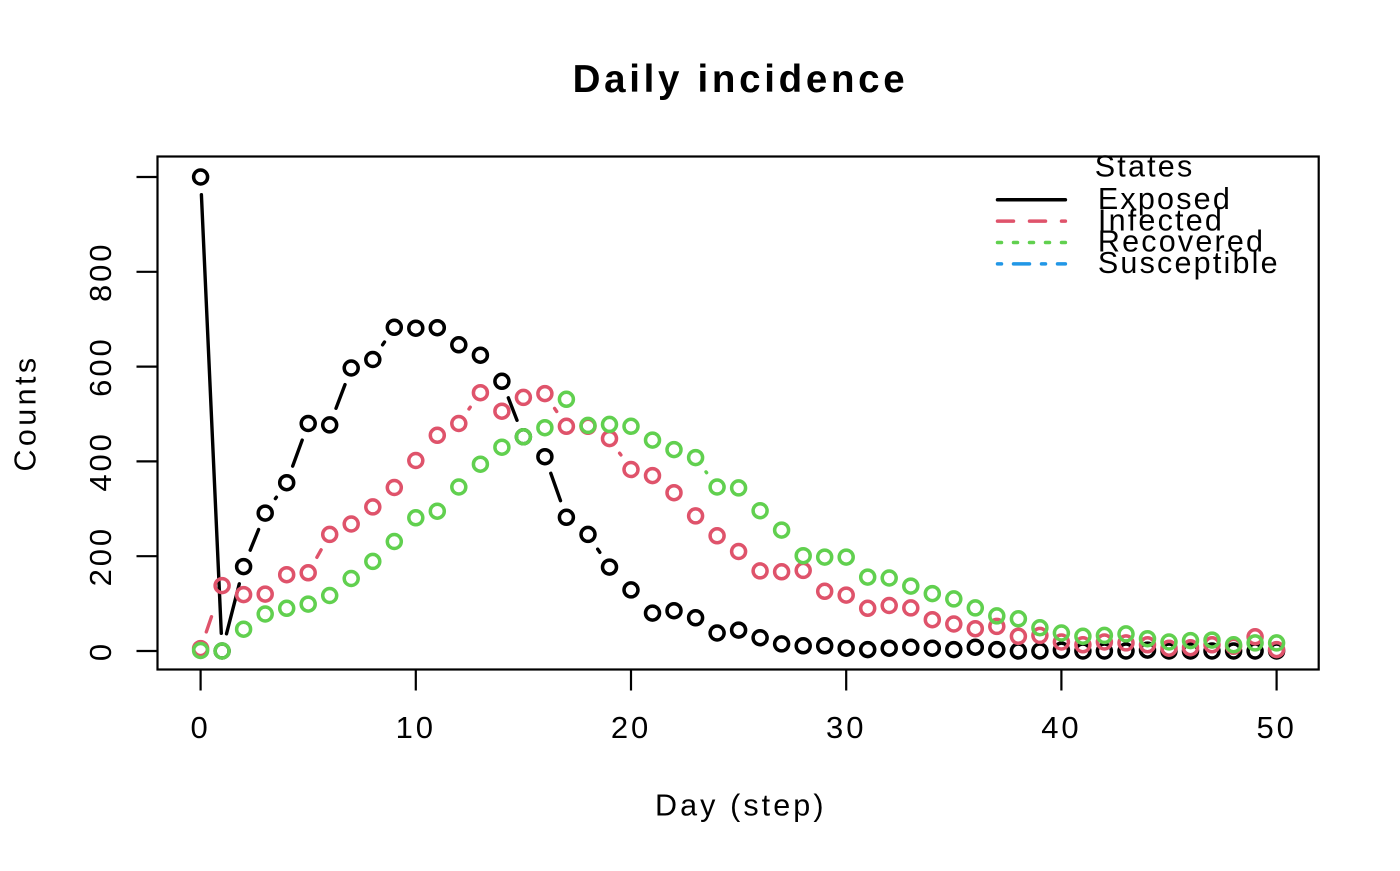 The height and width of the screenshot is (871, 1400). Describe the element at coordinates (100, 461) in the screenshot. I see `svg-text: 400` at that location.